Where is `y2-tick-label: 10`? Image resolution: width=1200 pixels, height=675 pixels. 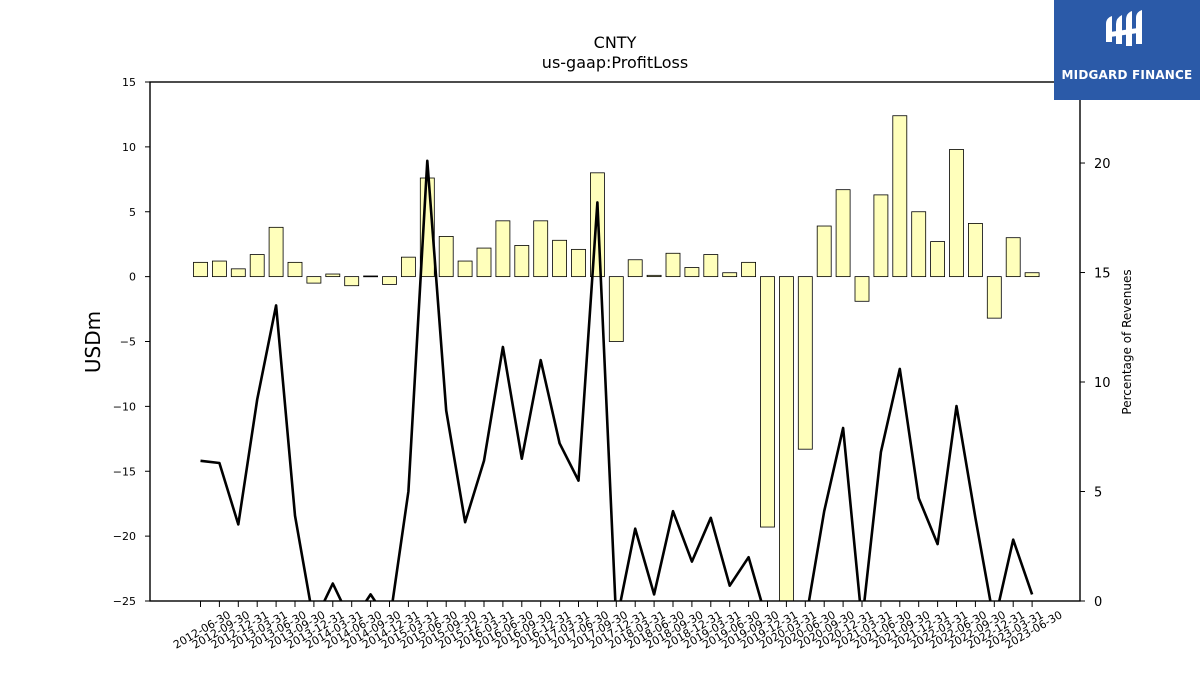
y2-tick-label: 10 is located at coordinates (1102, 383).